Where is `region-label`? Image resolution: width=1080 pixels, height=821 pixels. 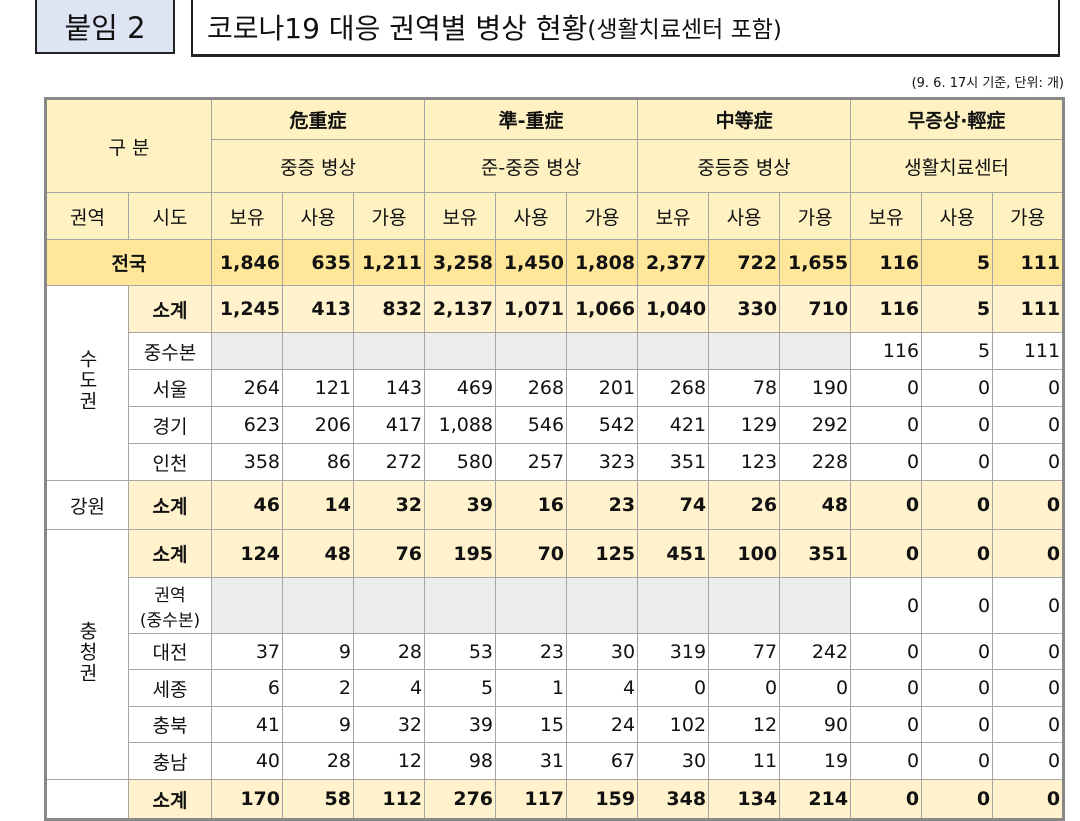 region-label is located at coordinates (87, 799).